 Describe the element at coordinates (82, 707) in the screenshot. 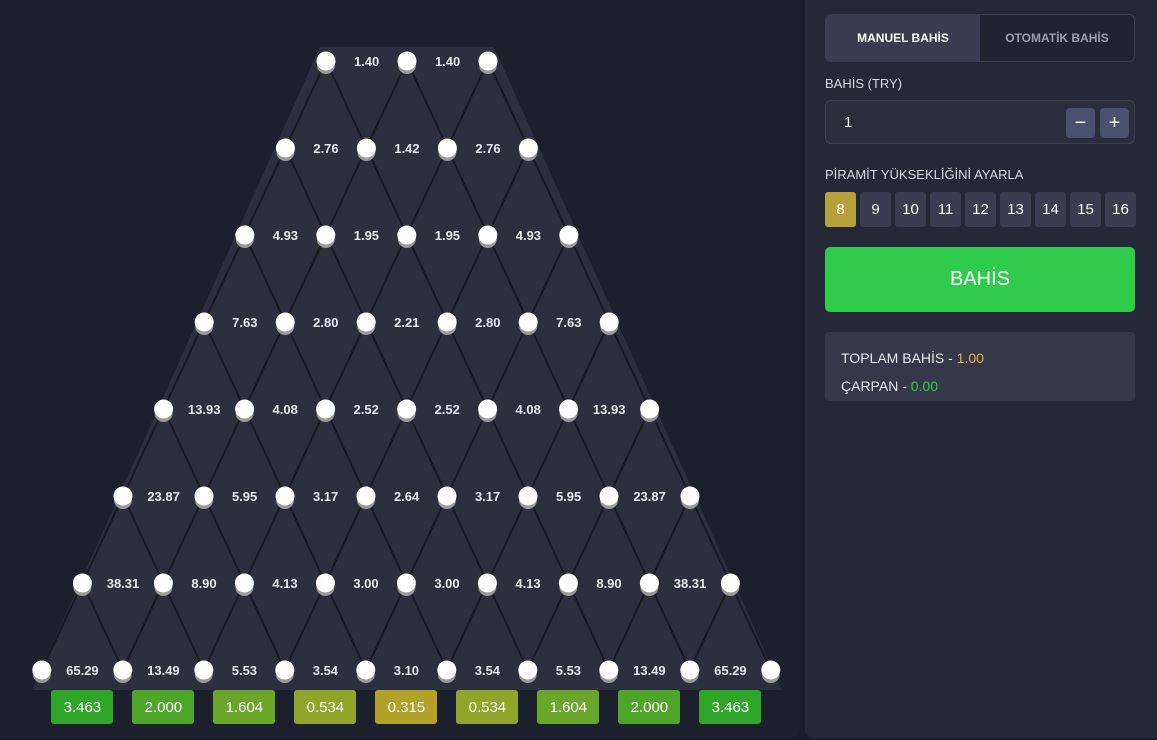

I see `multiplier-bucket: 3.463` at that location.